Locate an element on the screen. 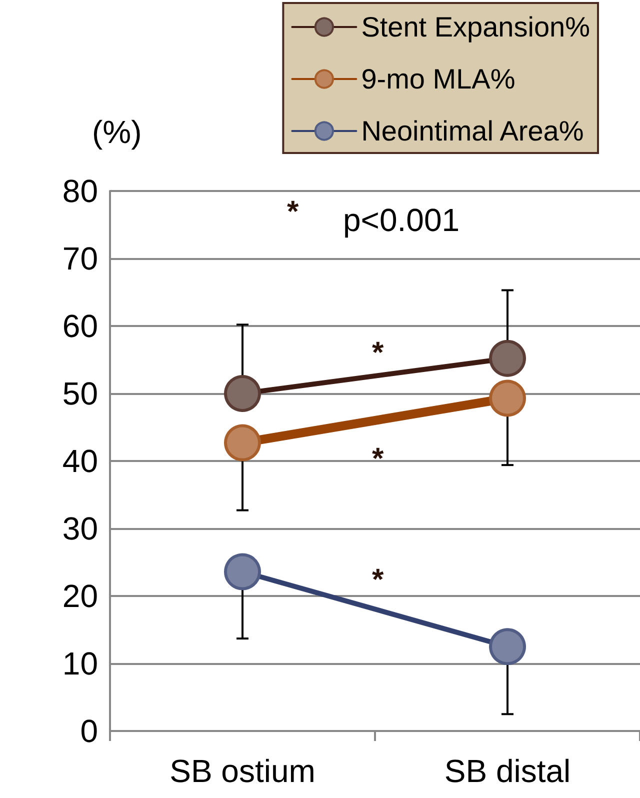 The image size is (640, 798). y-axis-title: (%) is located at coordinates (117, 132).